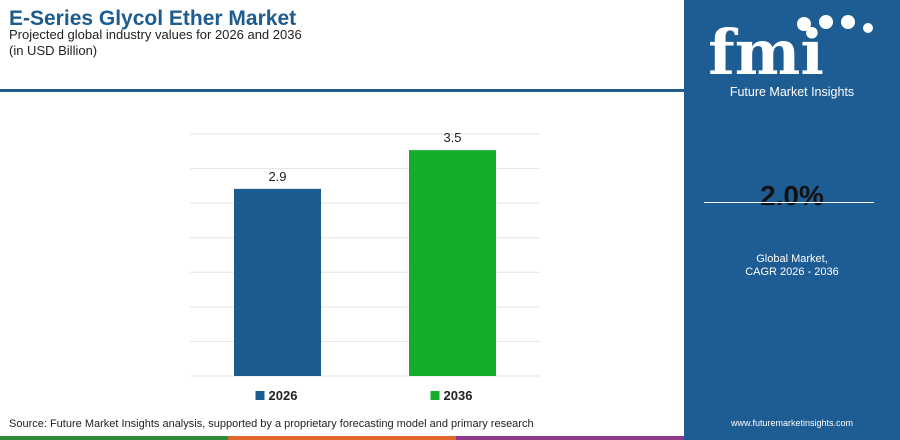  Describe the element at coordinates (792, 259) in the screenshot. I see `cagr-caption-line-1: Global Market,` at that location.